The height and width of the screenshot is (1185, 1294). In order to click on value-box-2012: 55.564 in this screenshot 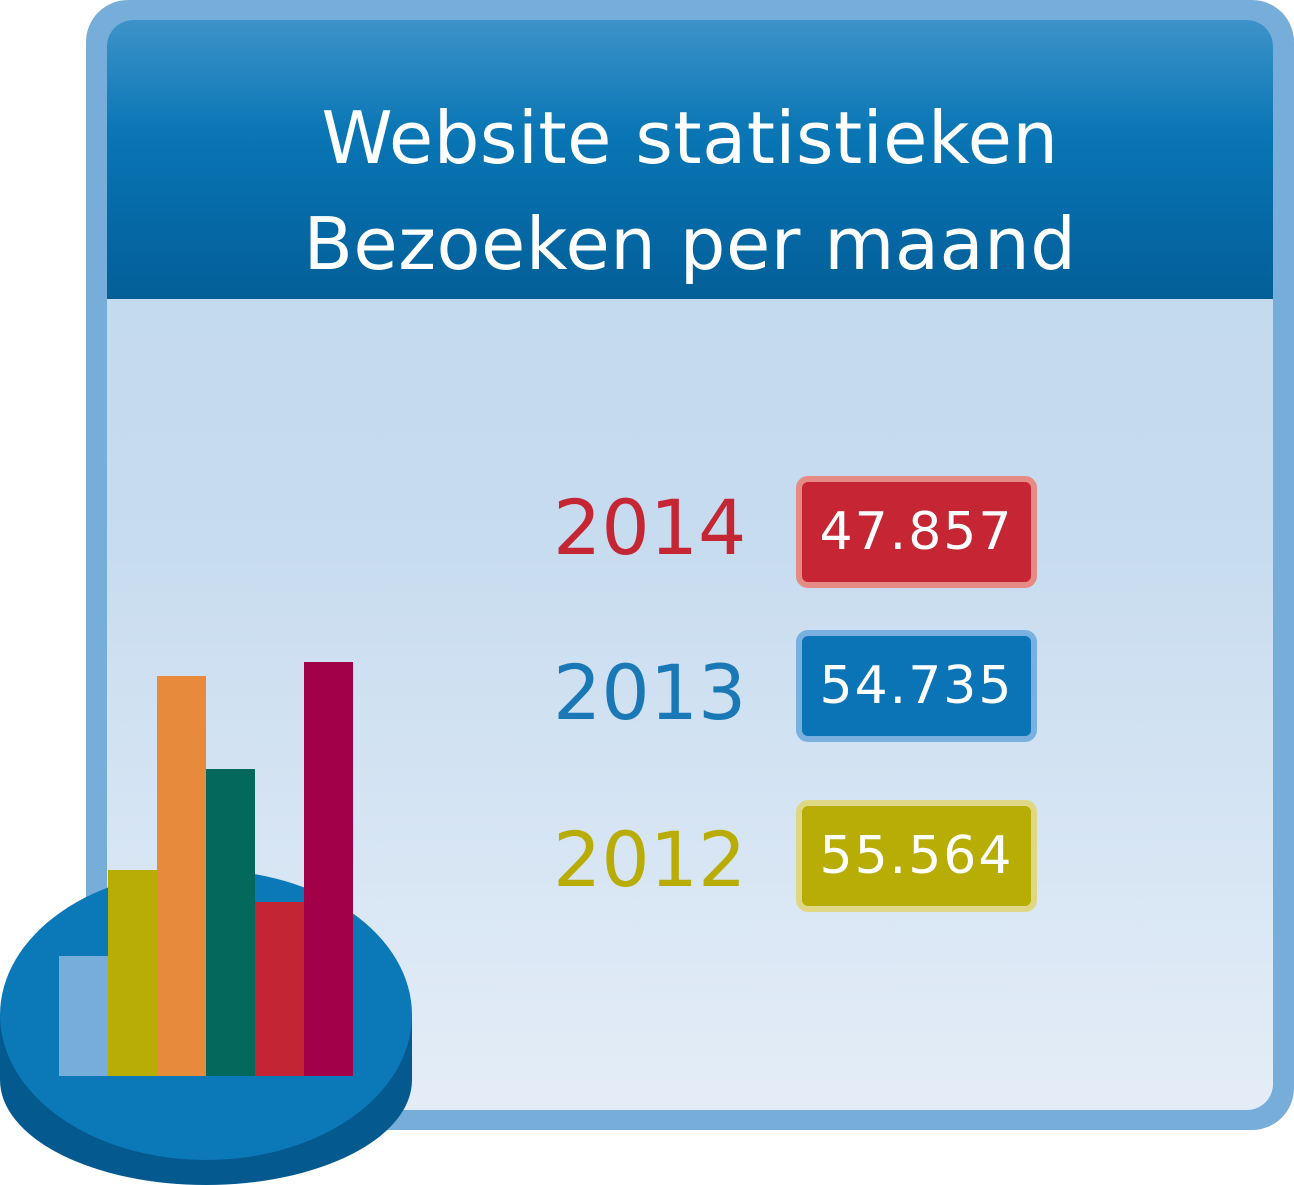, I will do `click(916, 856)`.